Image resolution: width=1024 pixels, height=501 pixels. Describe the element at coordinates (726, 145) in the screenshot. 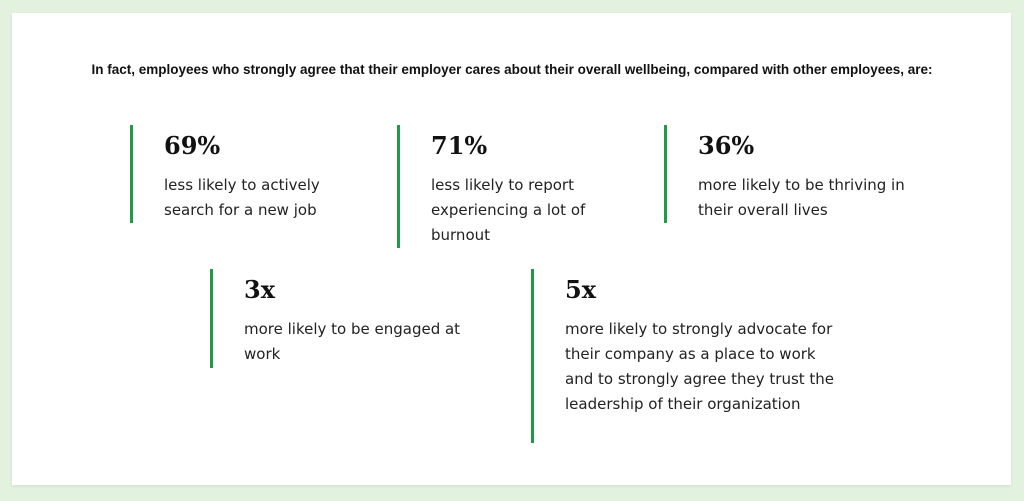

I see `stat-value: 36%` at that location.